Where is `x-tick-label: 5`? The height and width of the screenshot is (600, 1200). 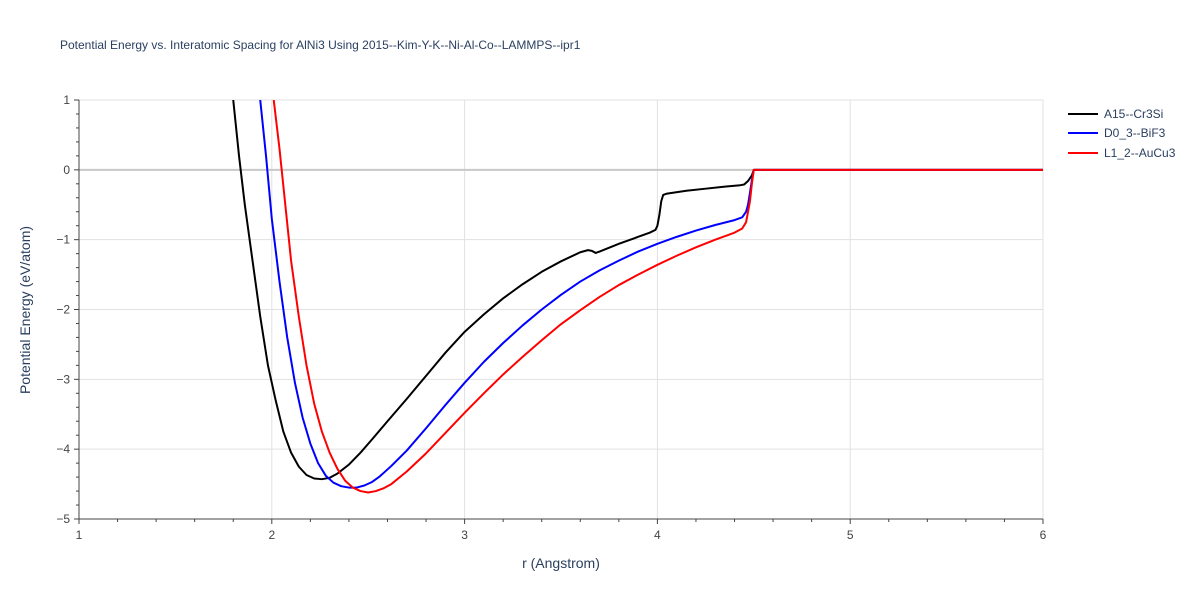 x-tick-label: 5 is located at coordinates (850, 535).